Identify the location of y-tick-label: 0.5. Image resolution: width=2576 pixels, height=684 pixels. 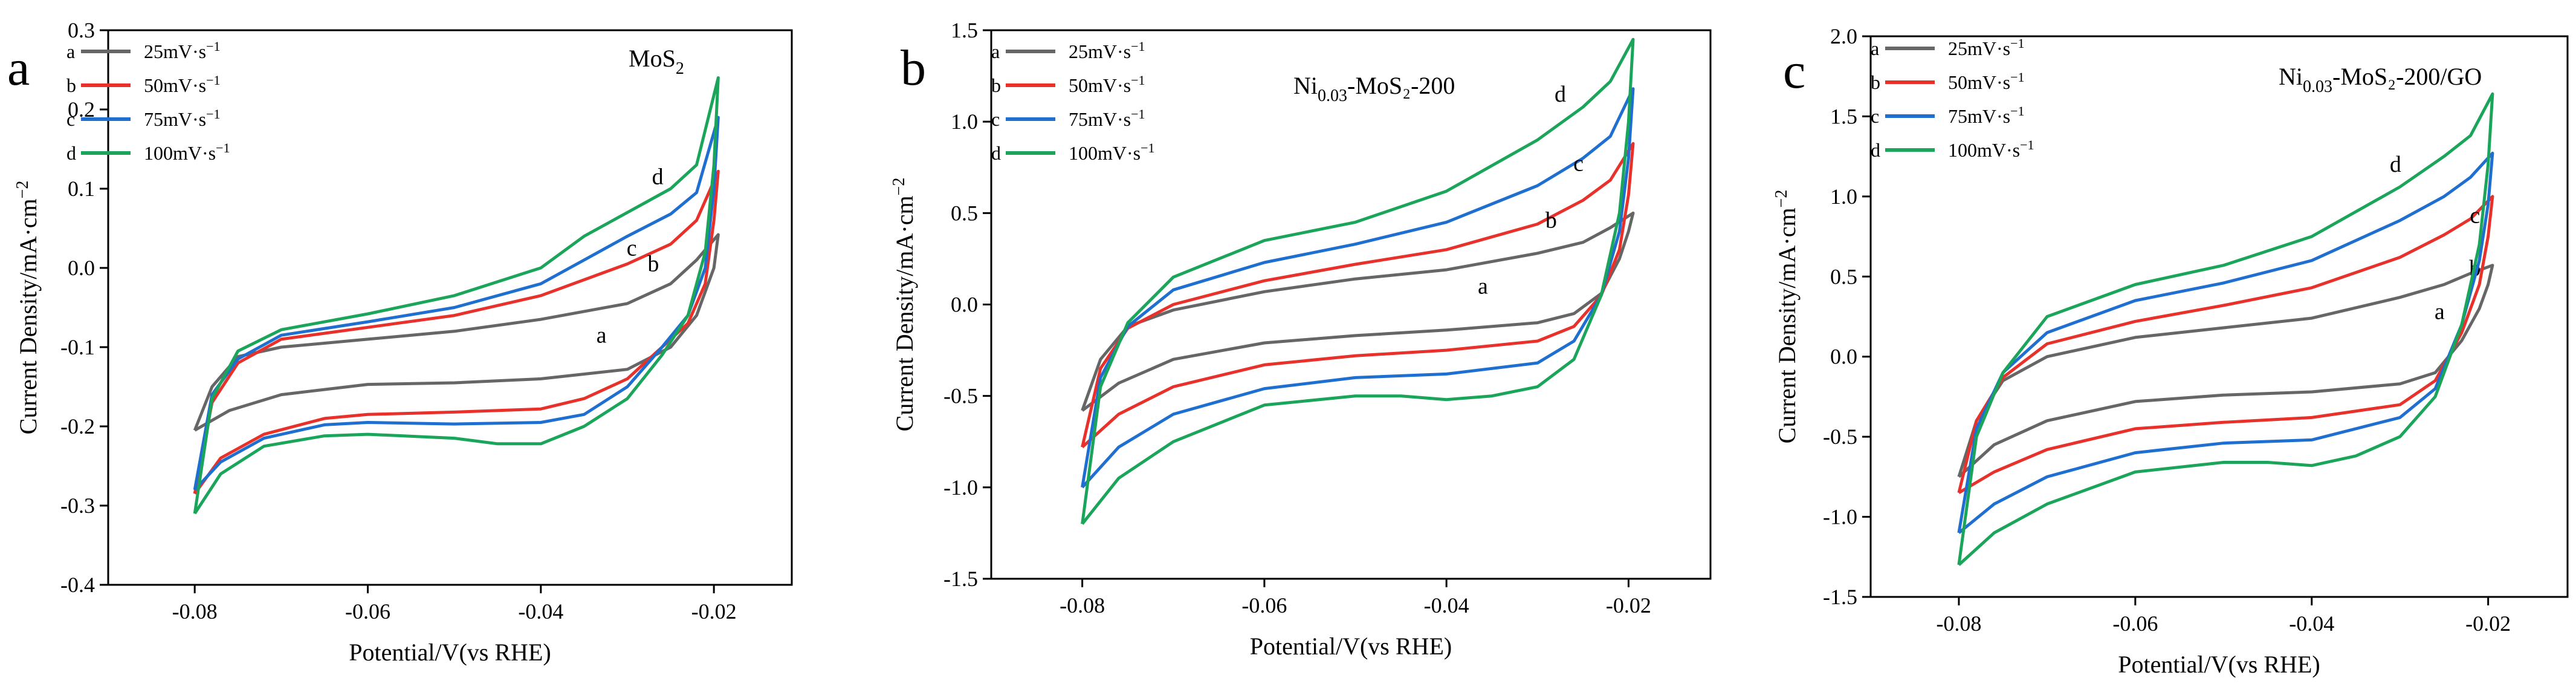
(964, 213).